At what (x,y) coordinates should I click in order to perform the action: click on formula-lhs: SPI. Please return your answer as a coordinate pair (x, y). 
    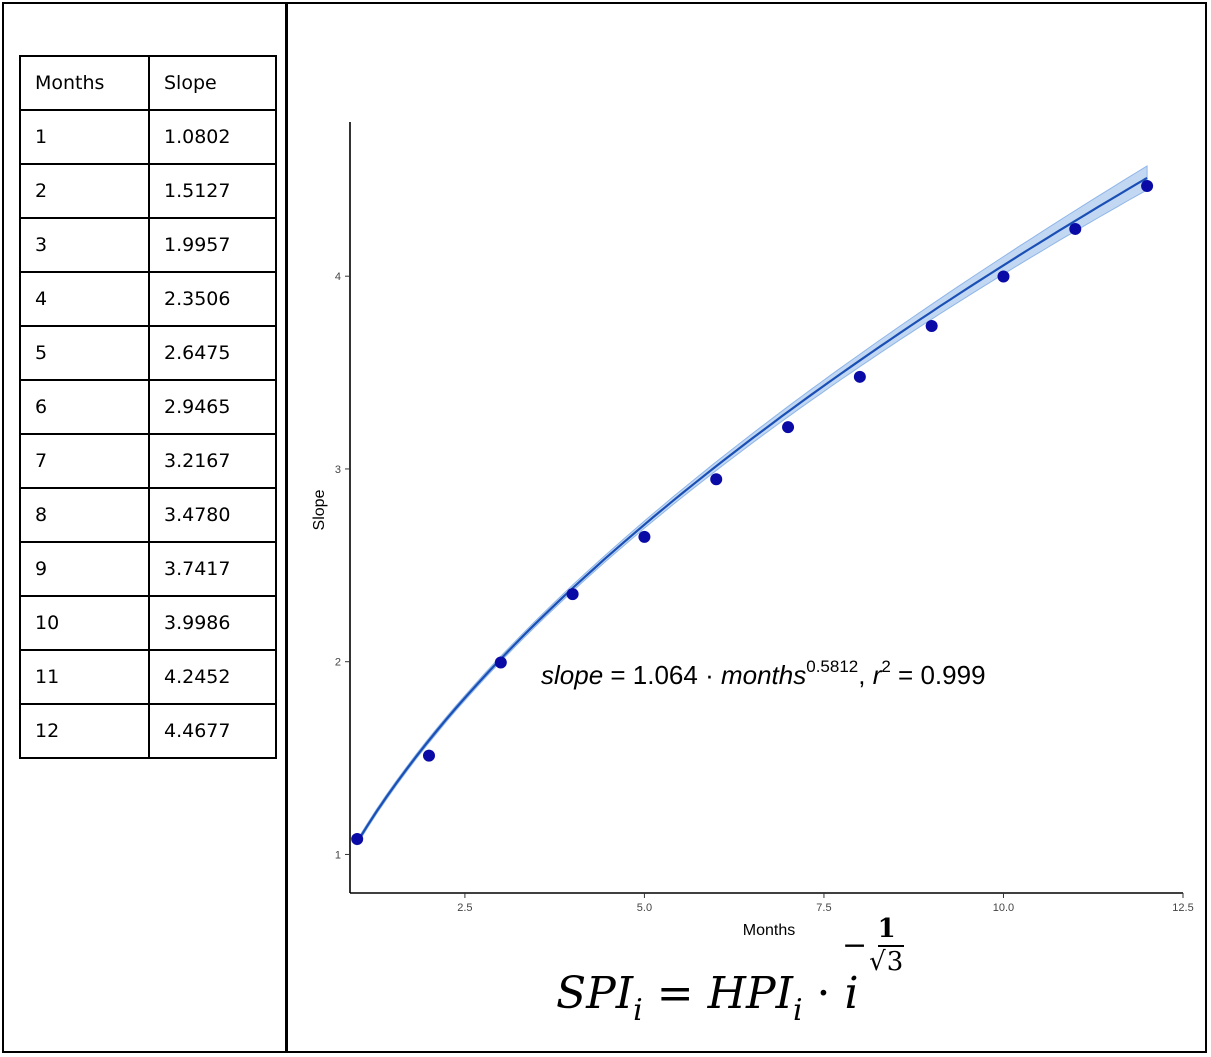
    Looking at the image, I should click on (595, 993).